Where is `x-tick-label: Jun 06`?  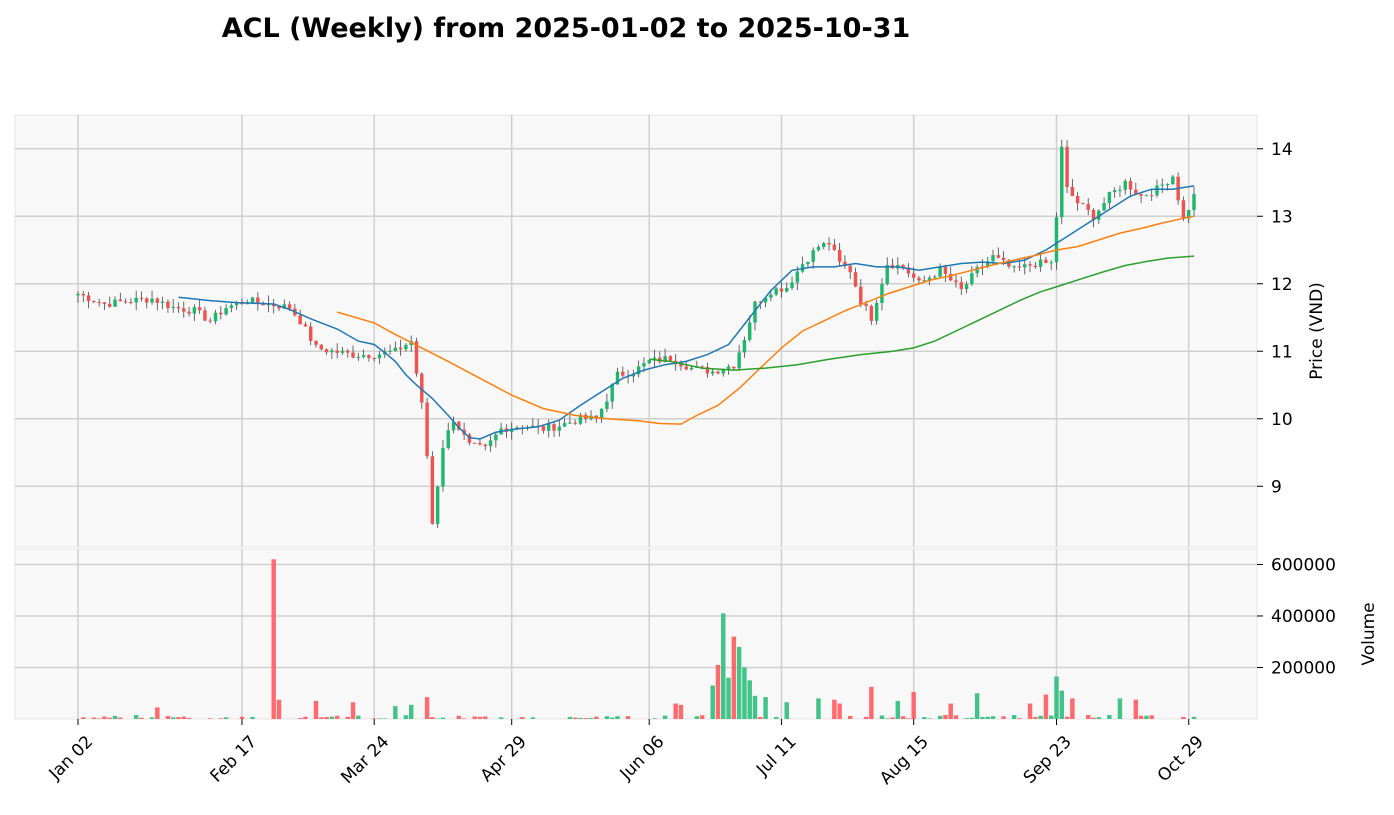
x-tick-label: Jun 06 is located at coordinates (642, 758).